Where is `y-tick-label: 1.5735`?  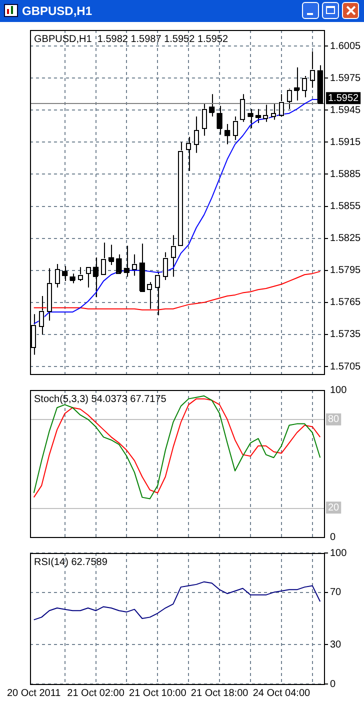
y-tick-label: 1.5735 is located at coordinates (346, 334).